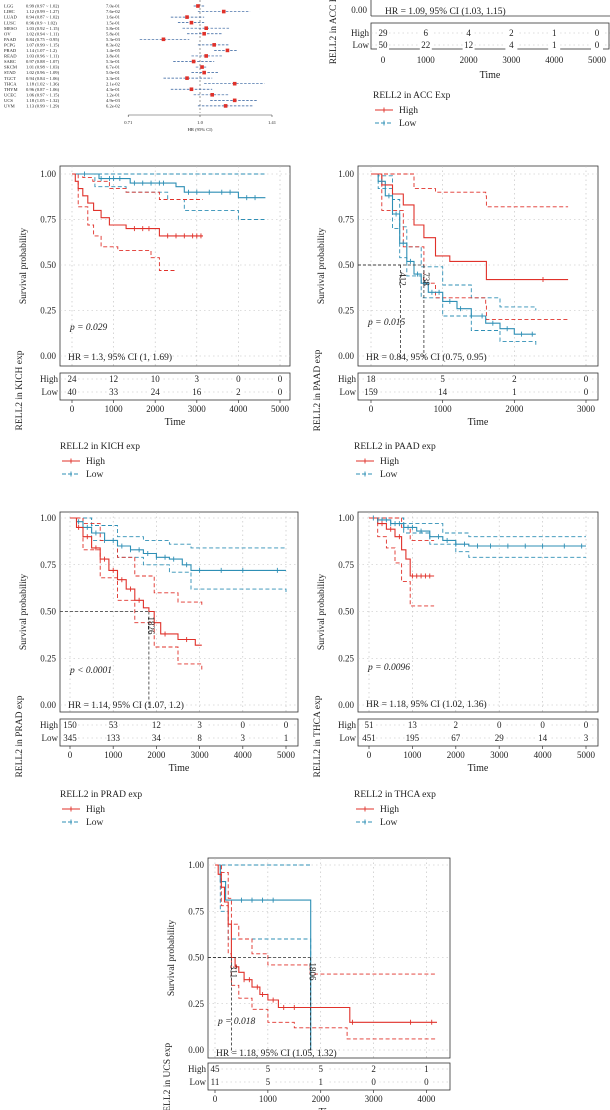 The image size is (610, 1110). I want to click on thca-risk-group-label: Low, so click(348, 738).